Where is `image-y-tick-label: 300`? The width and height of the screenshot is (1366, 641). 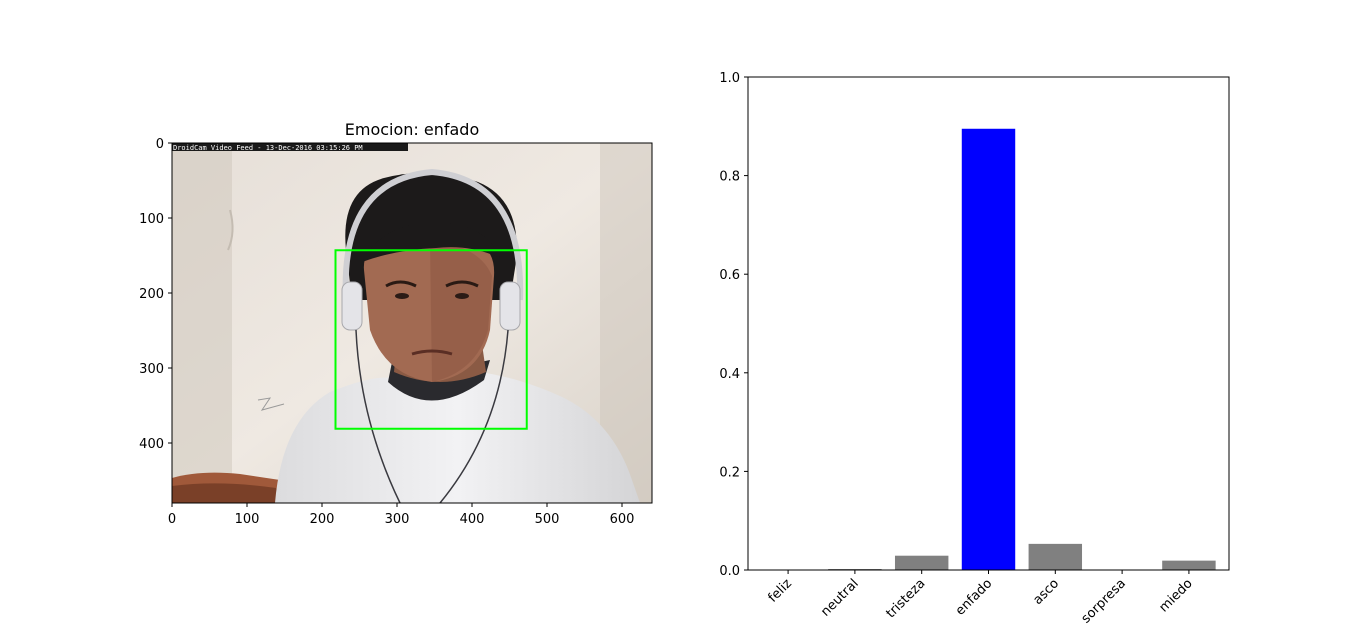
image-y-tick-label: 300 is located at coordinates (151, 369).